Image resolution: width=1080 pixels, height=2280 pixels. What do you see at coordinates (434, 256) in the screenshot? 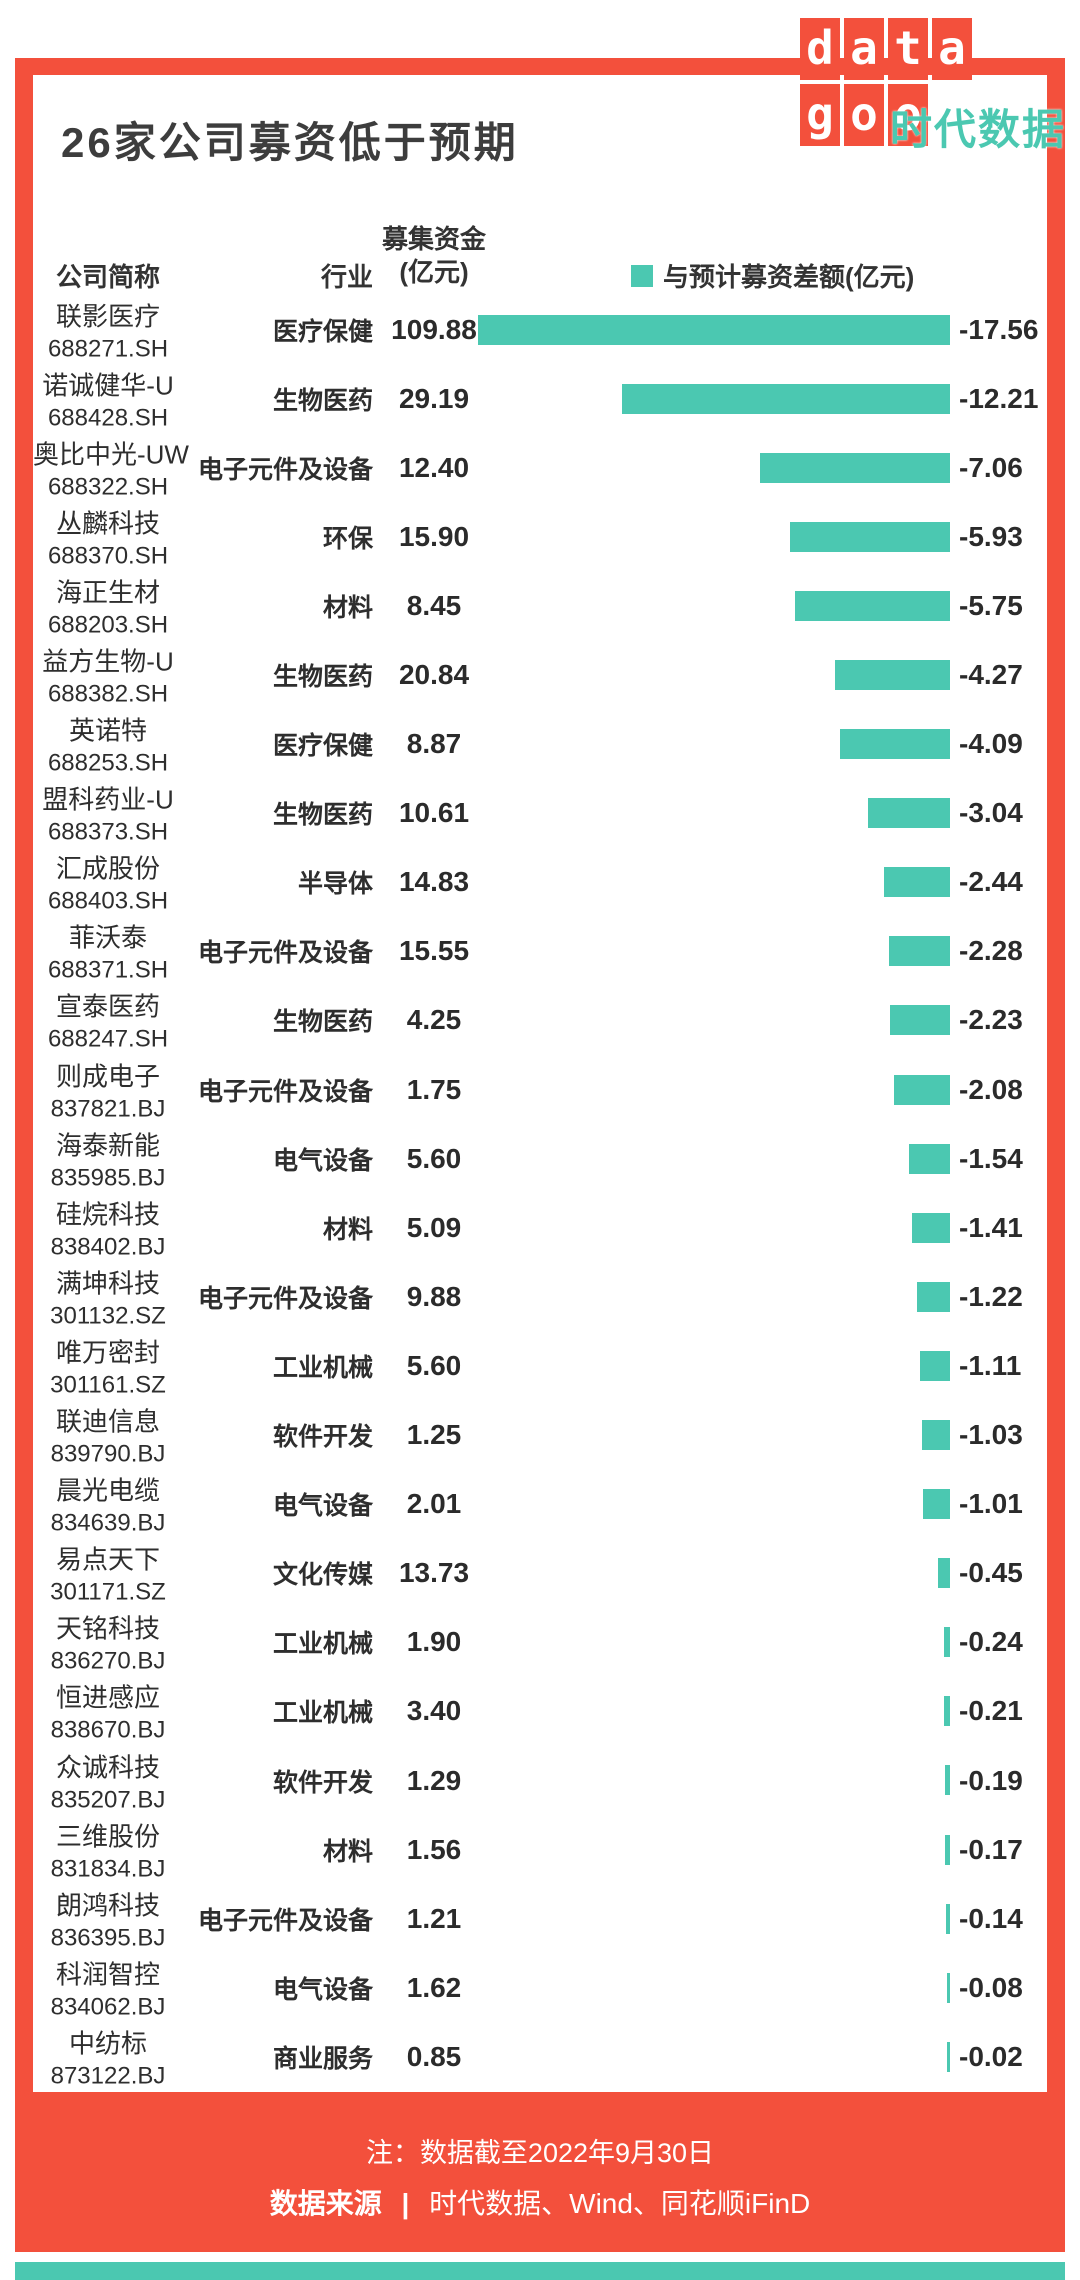
I see `column-header-funds: 募集资金 (亿元)` at bounding box center [434, 256].